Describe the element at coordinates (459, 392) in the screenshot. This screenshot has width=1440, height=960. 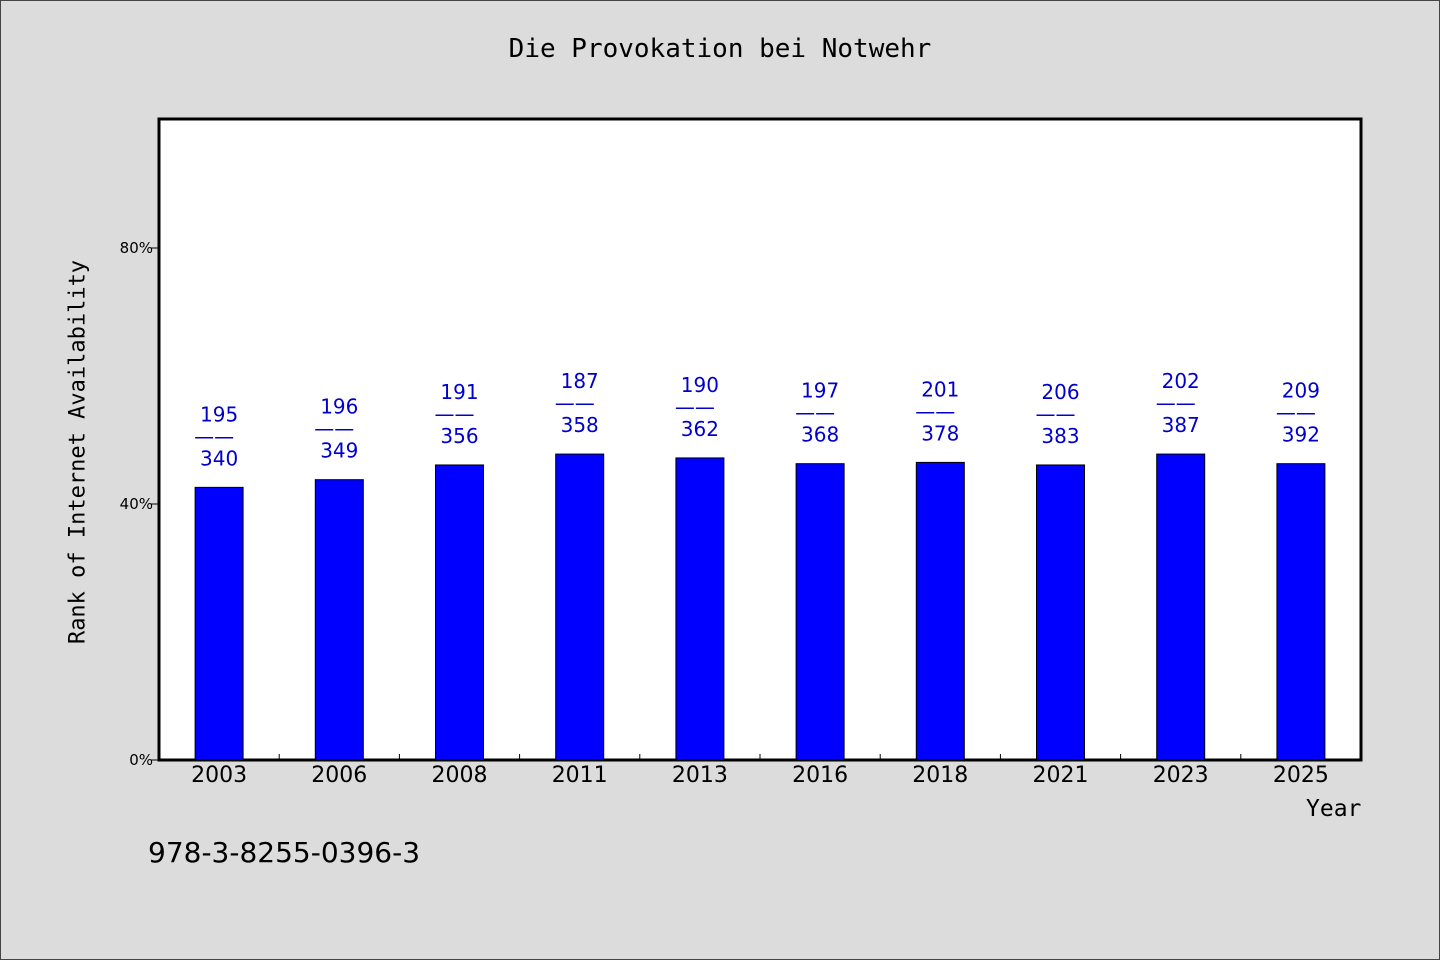
I see `data-label-top: 191` at that location.